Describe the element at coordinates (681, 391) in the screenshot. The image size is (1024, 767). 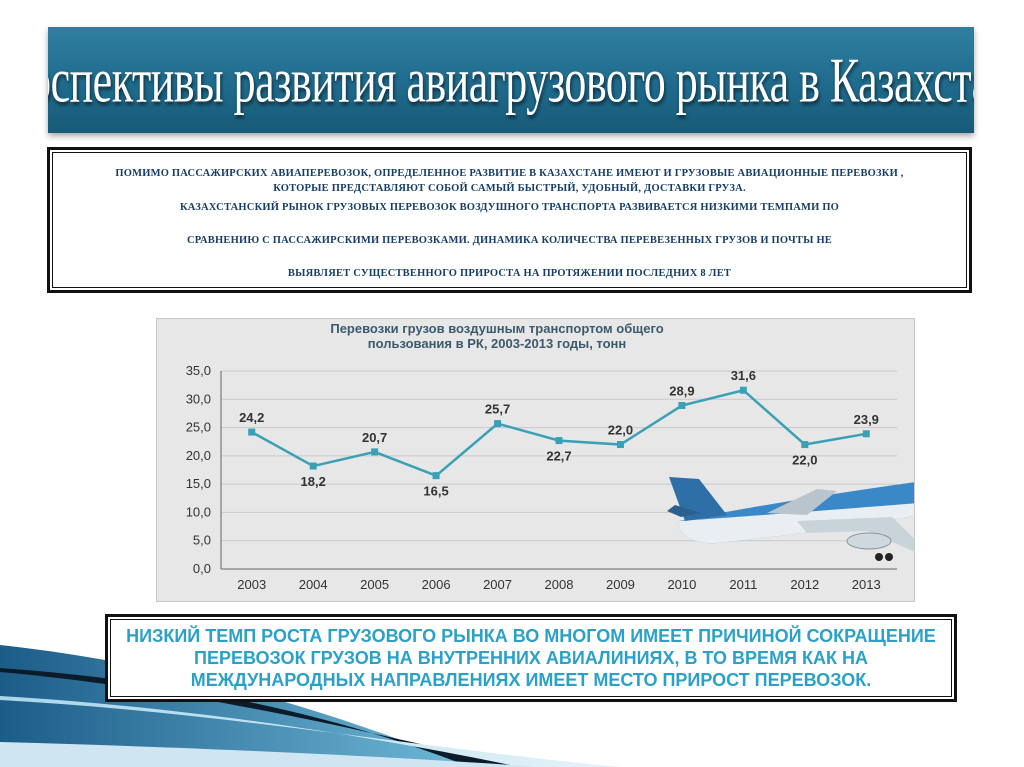
I see `data-label: 28,9` at that location.